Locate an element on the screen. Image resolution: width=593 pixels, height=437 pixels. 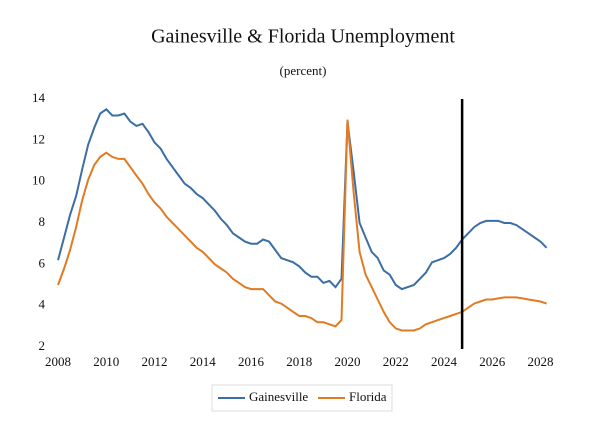
x-tick-label: 2022 is located at coordinates (396, 361).